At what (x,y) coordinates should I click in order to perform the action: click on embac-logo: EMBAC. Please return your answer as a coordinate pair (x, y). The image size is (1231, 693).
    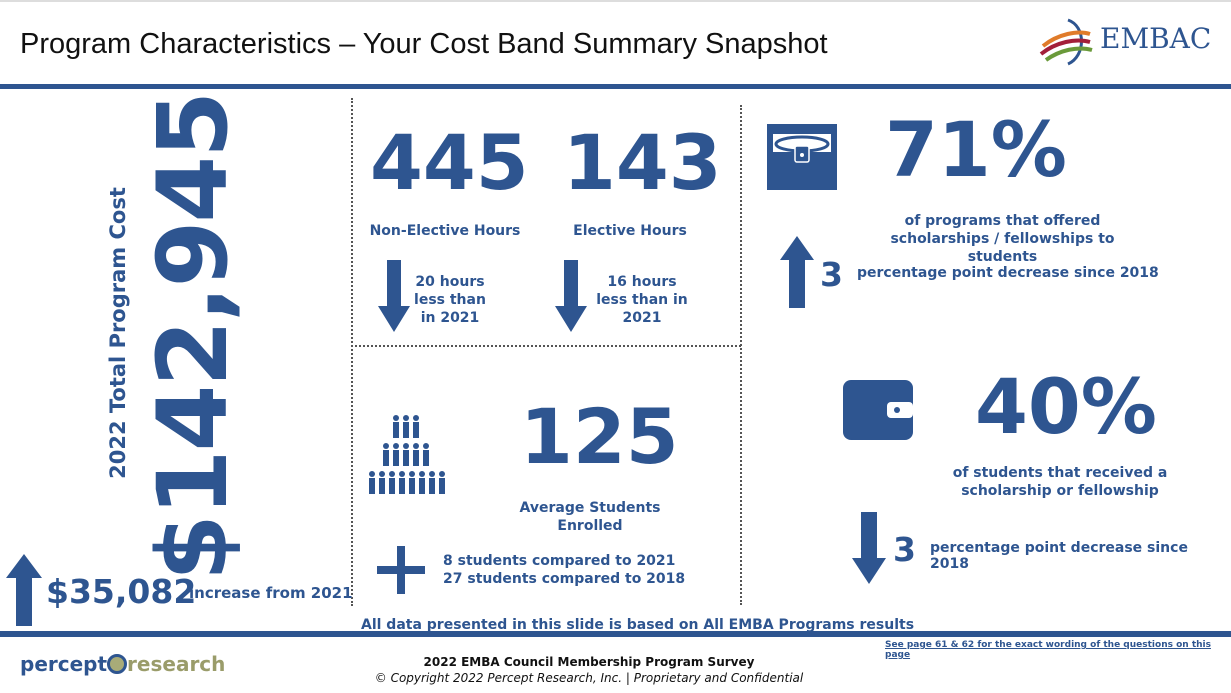
    Looking at the image, I should click on (1125, 41).